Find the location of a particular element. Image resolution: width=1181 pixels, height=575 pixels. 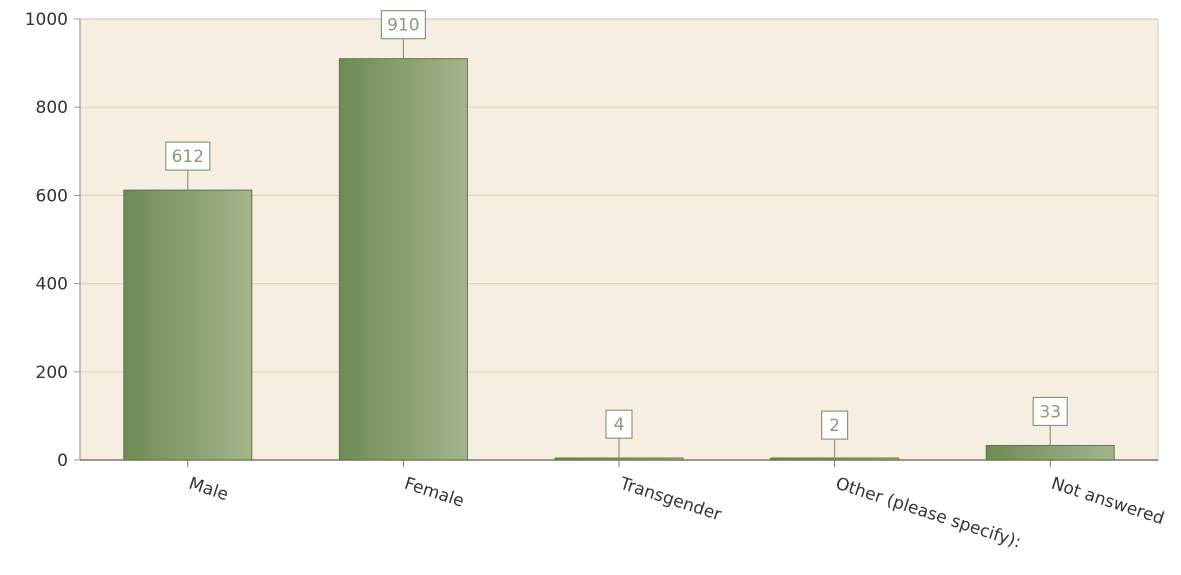

x-tick-label: Transgender is located at coordinates (670, 499).